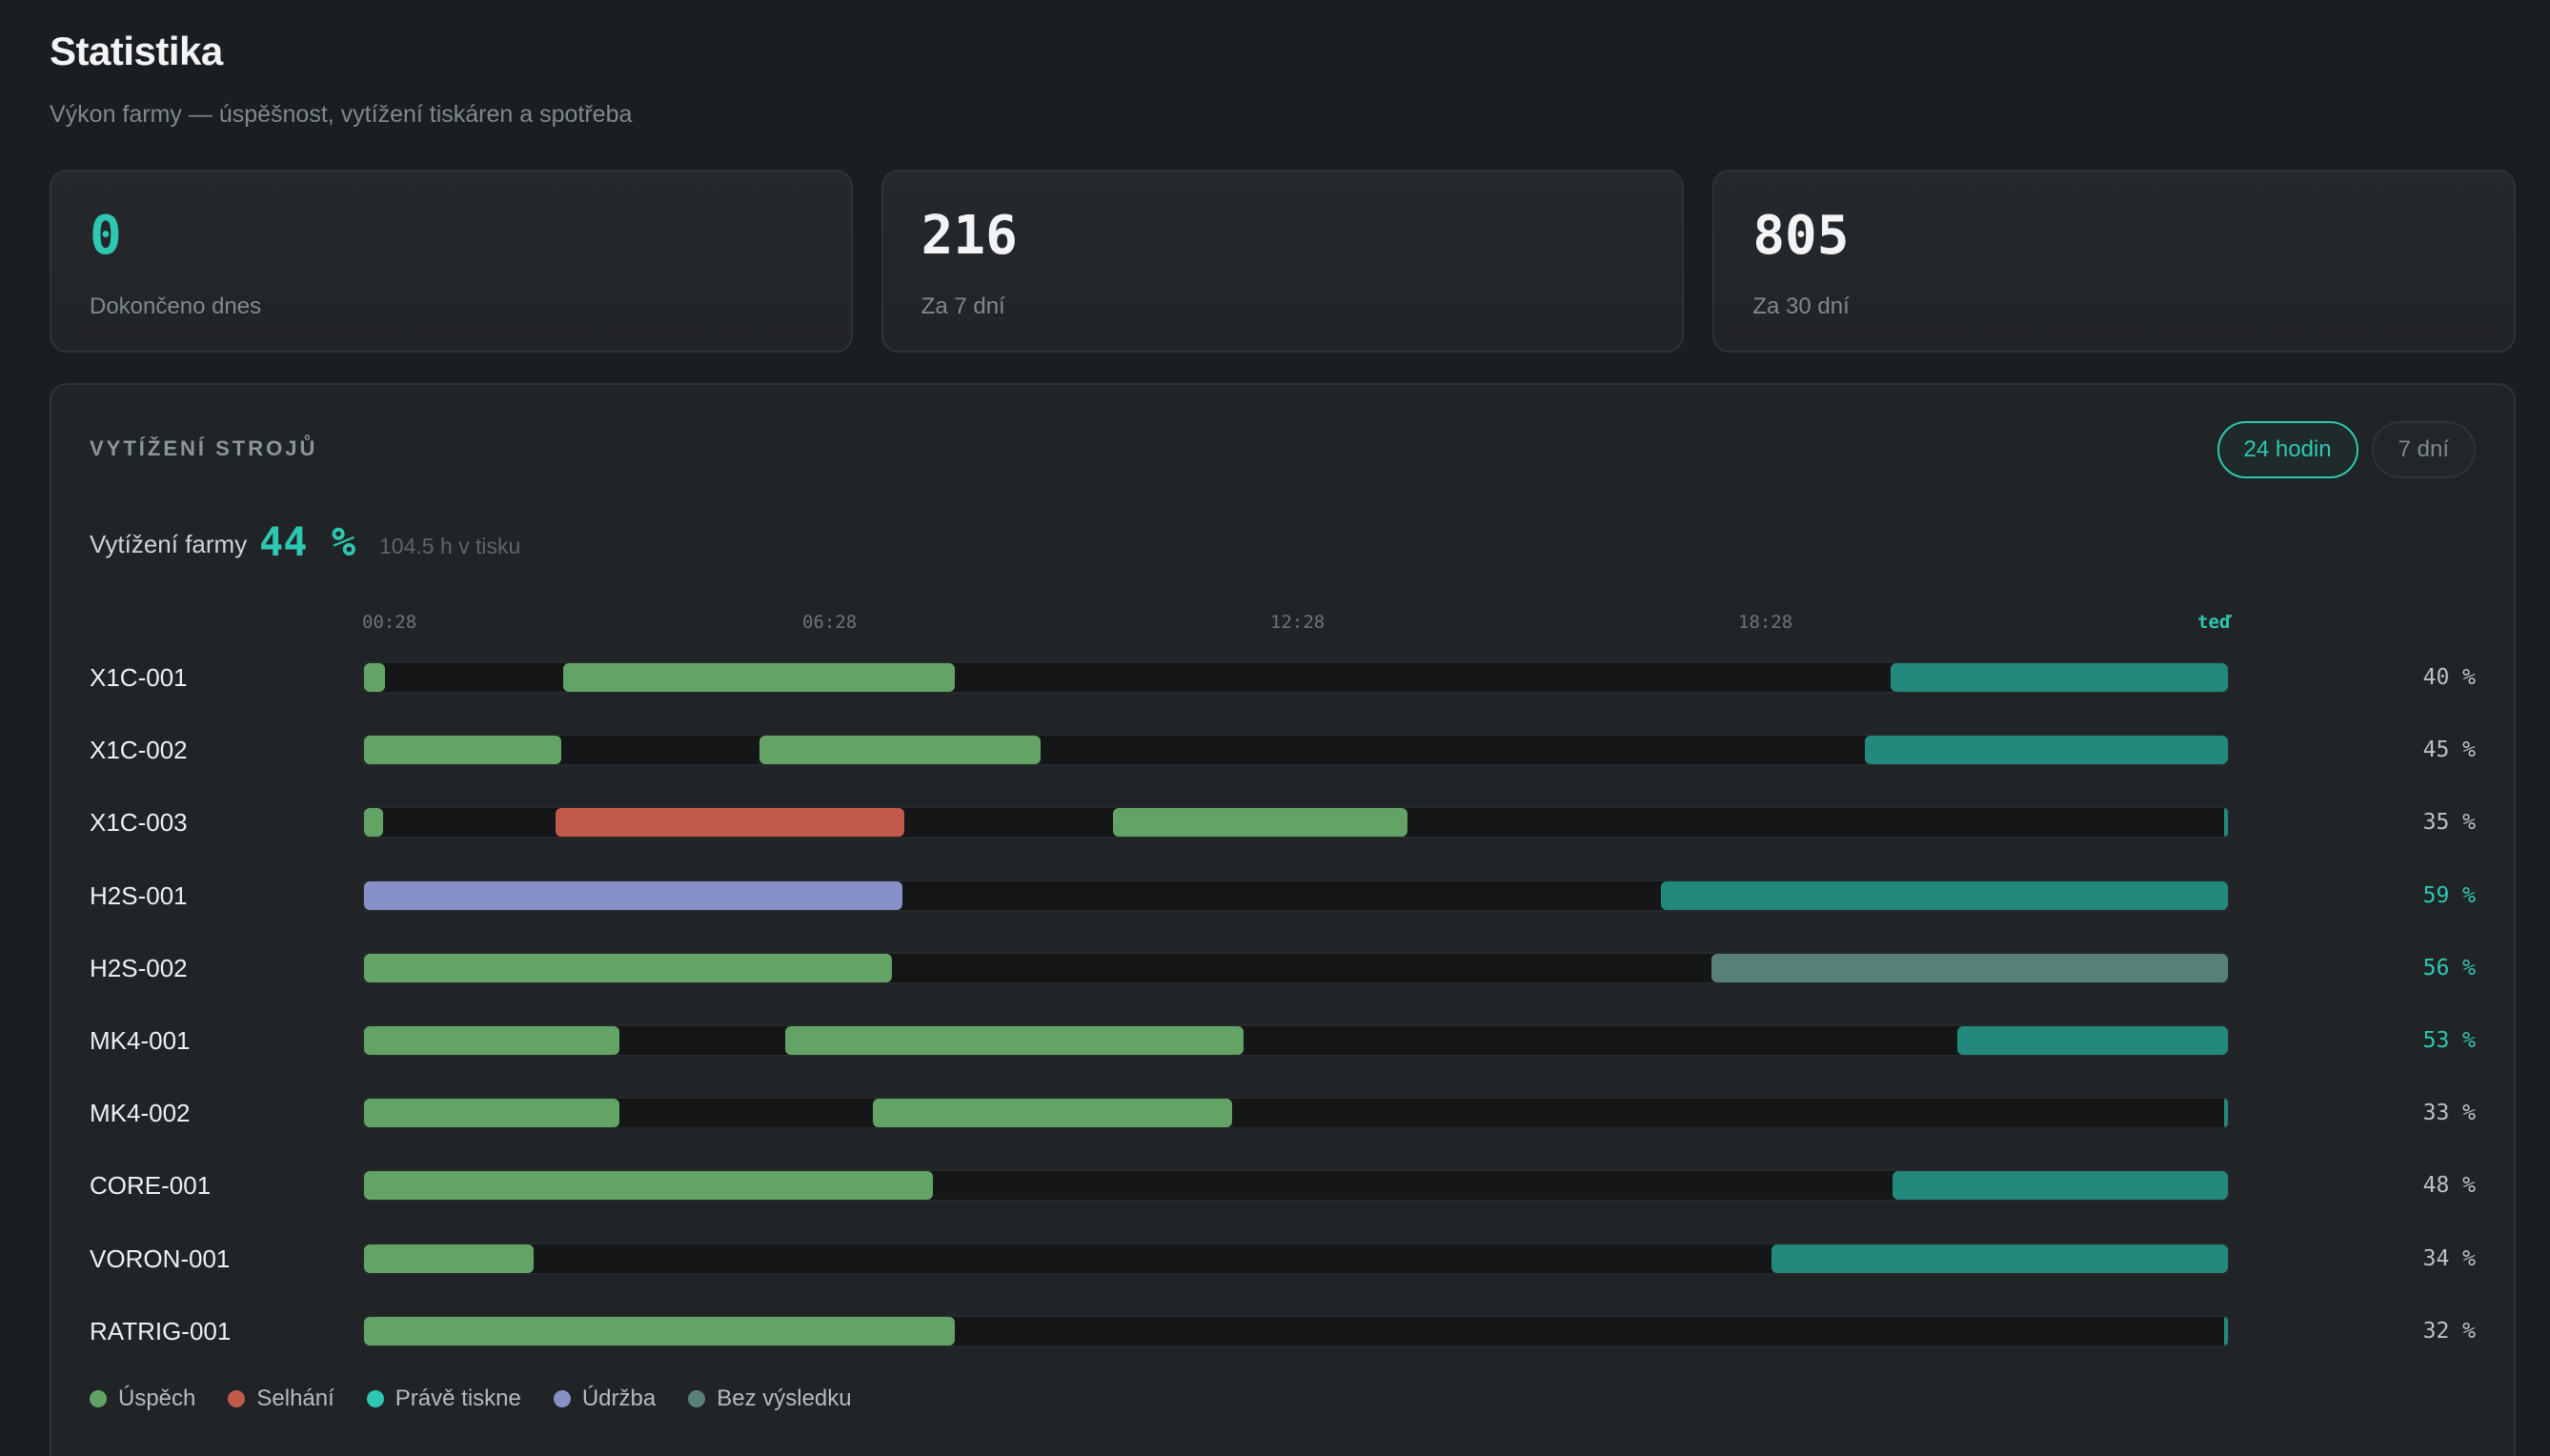  I want to click on stat-value: 805, so click(1801, 236).